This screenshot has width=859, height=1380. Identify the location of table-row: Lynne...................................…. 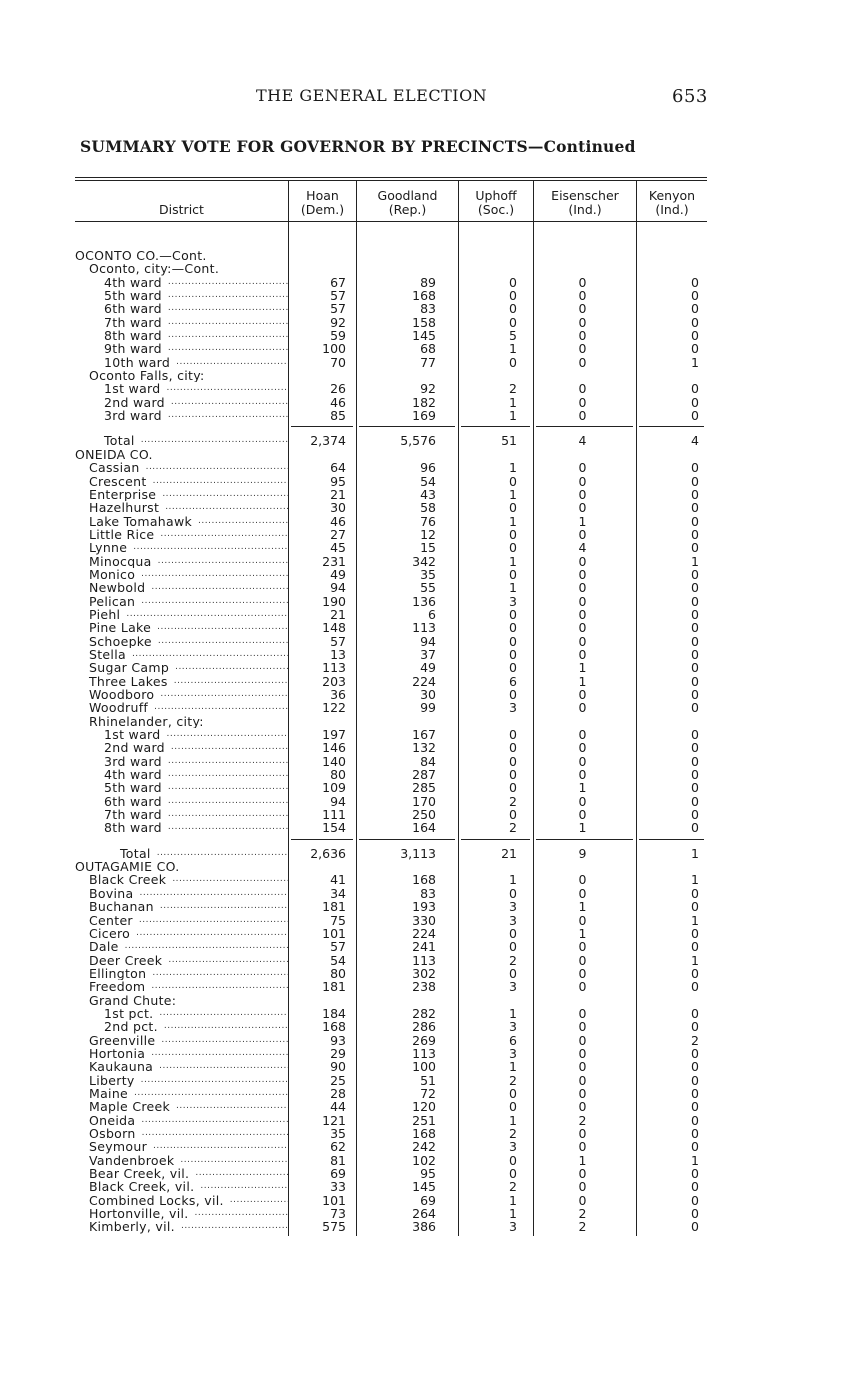
(391, 548).